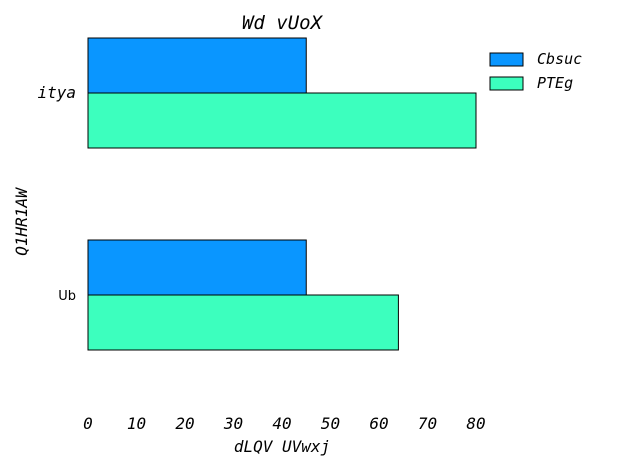  What do you see at coordinates (184, 423) in the screenshot?
I see `x-tick-label: 20` at bounding box center [184, 423].